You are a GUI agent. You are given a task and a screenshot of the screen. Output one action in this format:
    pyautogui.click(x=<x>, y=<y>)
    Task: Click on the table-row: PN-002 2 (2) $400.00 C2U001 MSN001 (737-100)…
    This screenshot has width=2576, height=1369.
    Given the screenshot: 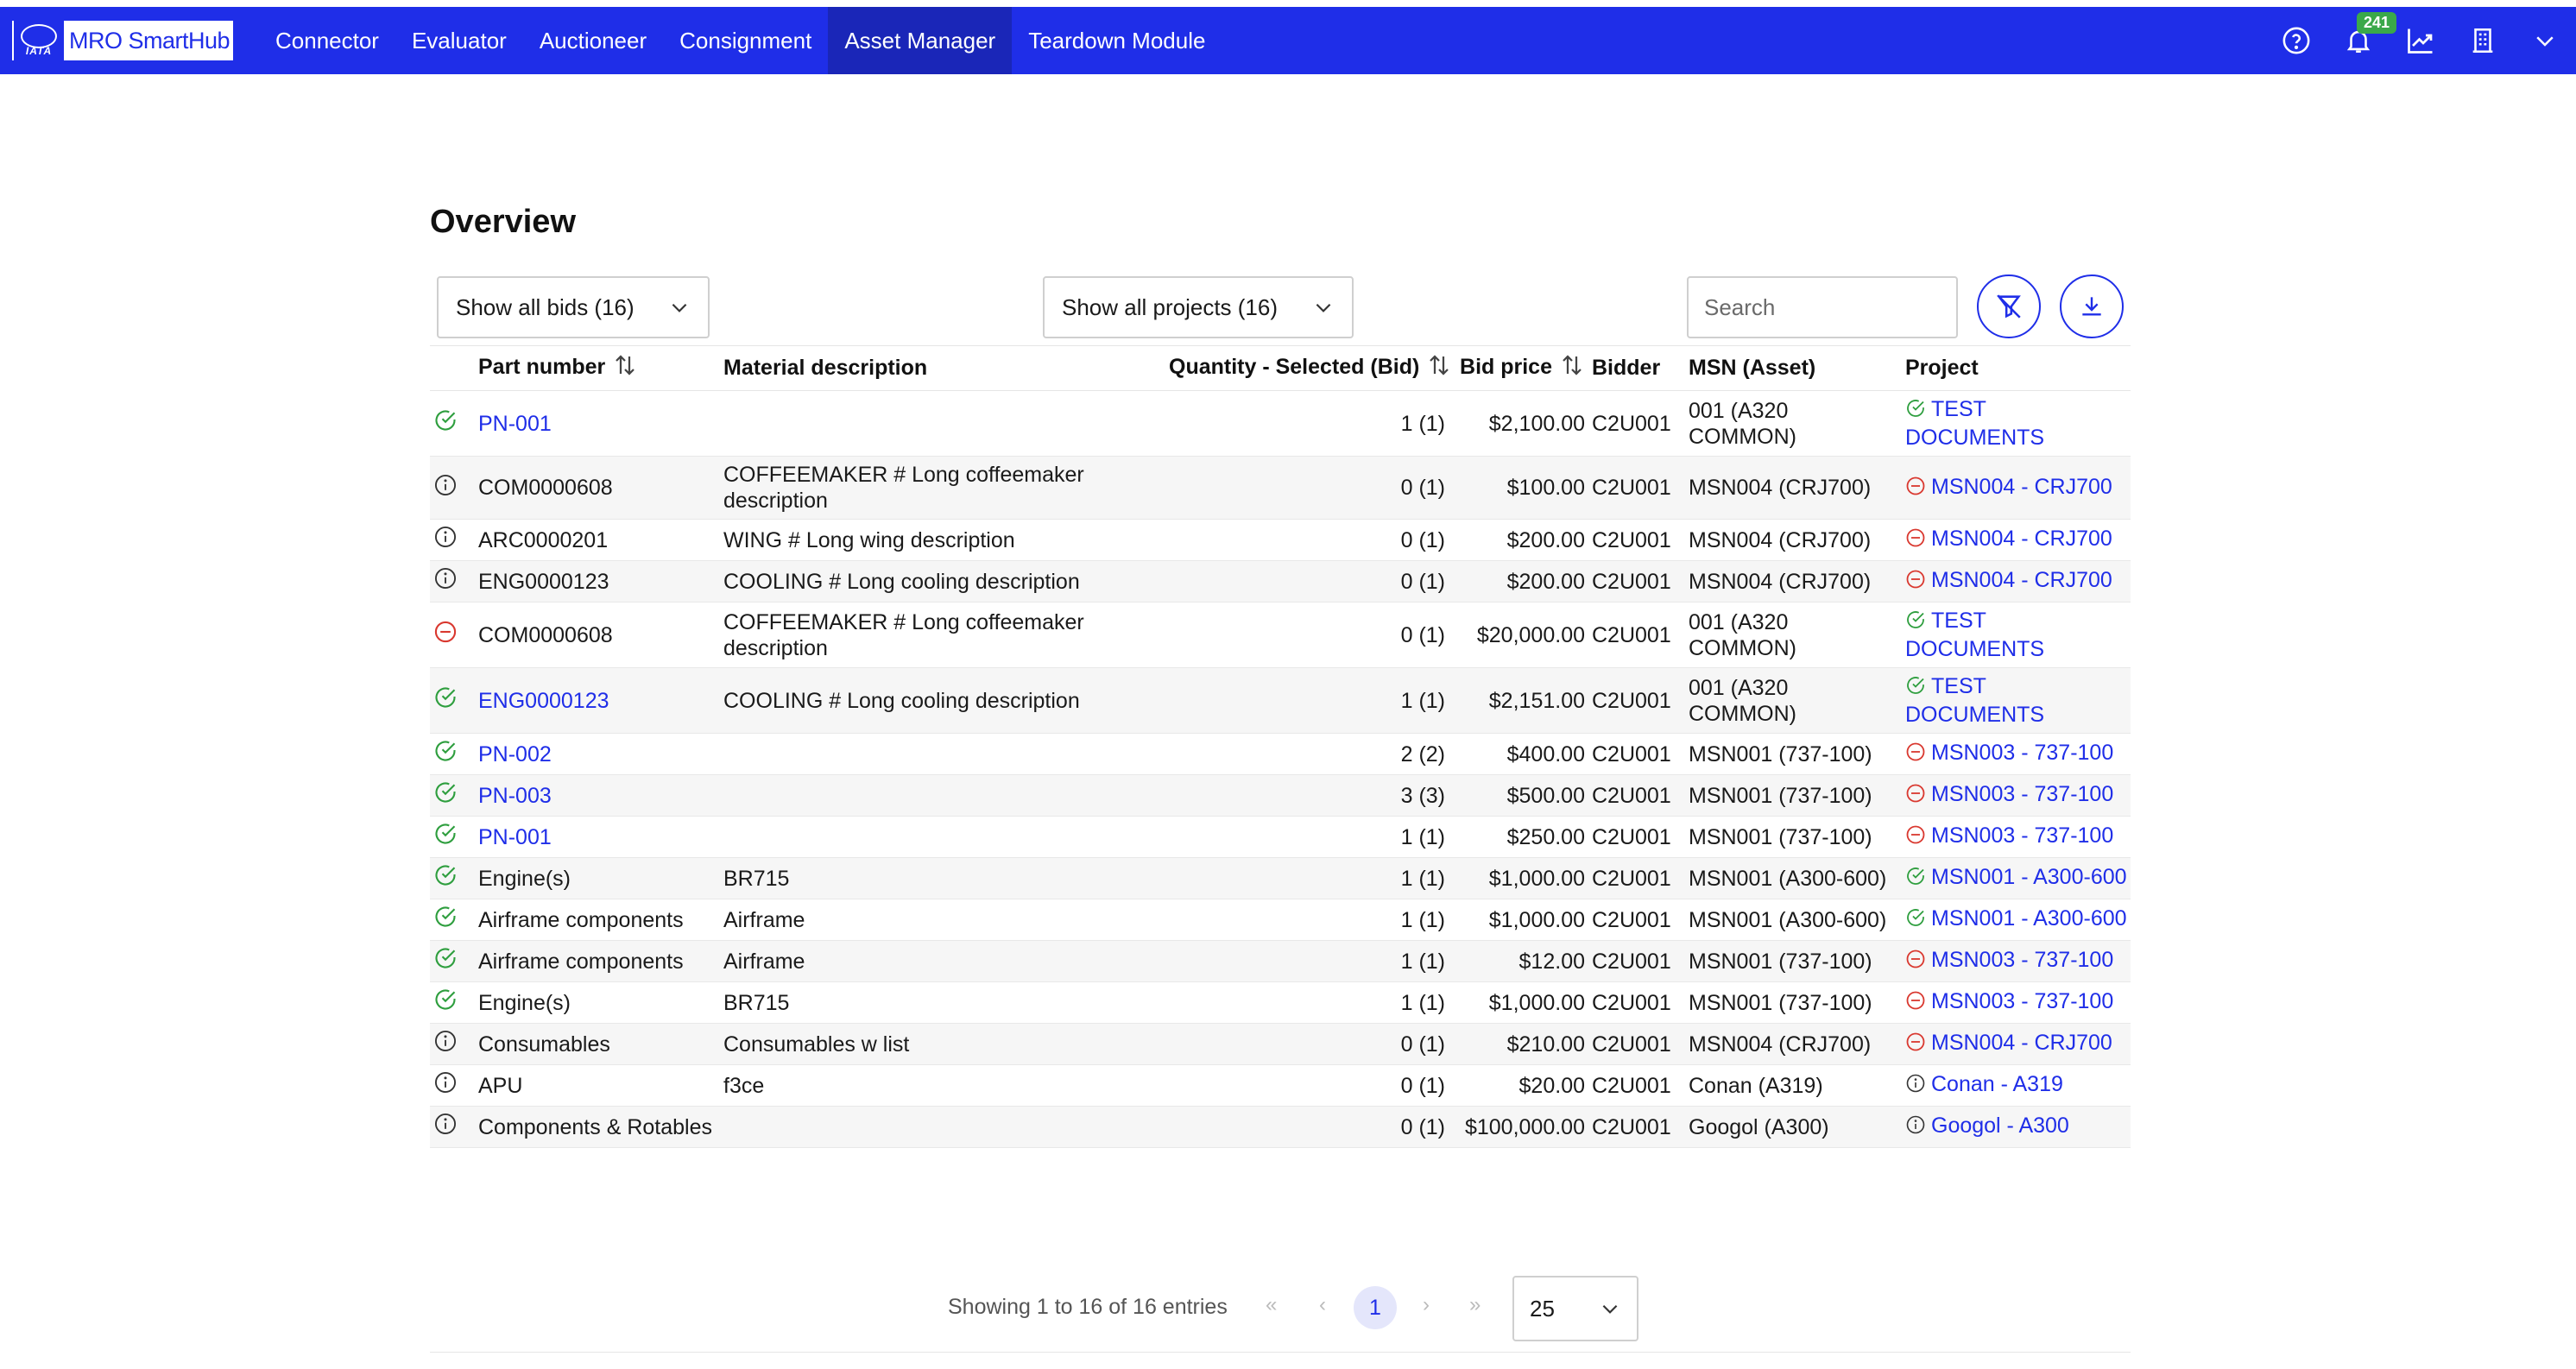 What is the action you would take?
    pyautogui.click(x=1280, y=754)
    